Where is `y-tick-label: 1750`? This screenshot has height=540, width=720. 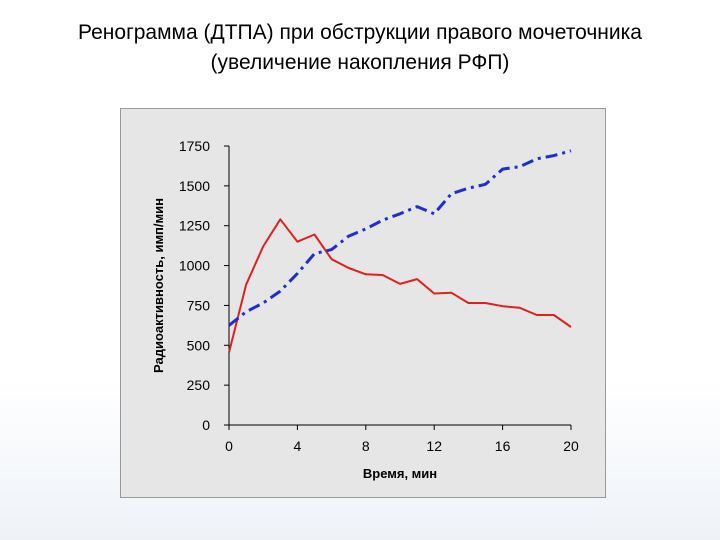
y-tick-label: 1750 is located at coordinates (194, 146).